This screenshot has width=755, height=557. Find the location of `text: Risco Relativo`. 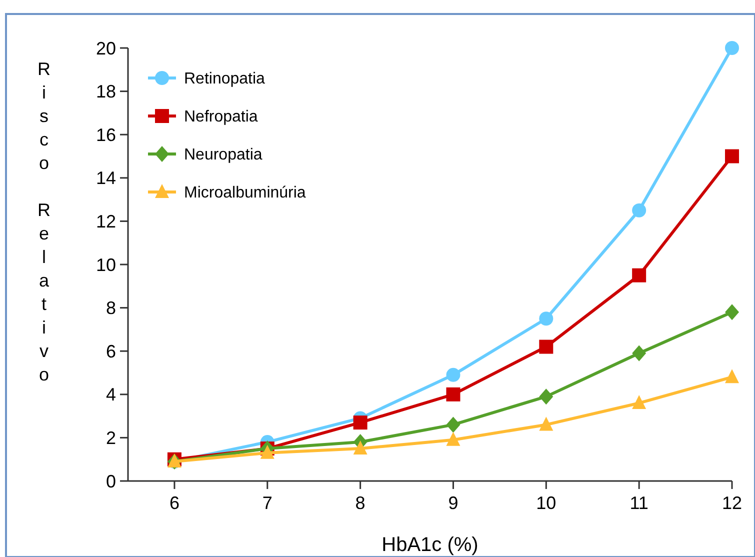

text: Risco Relativo is located at coordinates (44, 221).